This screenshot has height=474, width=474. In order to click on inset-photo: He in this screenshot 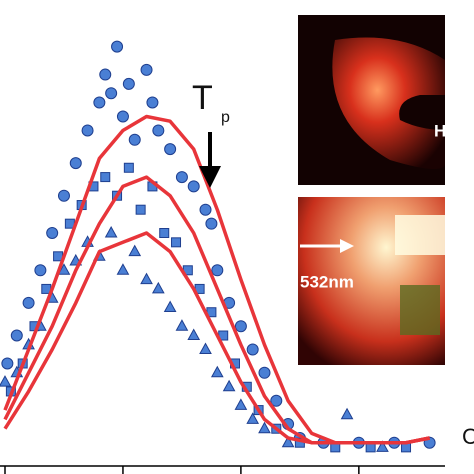, I will do `click(377, 100)`.